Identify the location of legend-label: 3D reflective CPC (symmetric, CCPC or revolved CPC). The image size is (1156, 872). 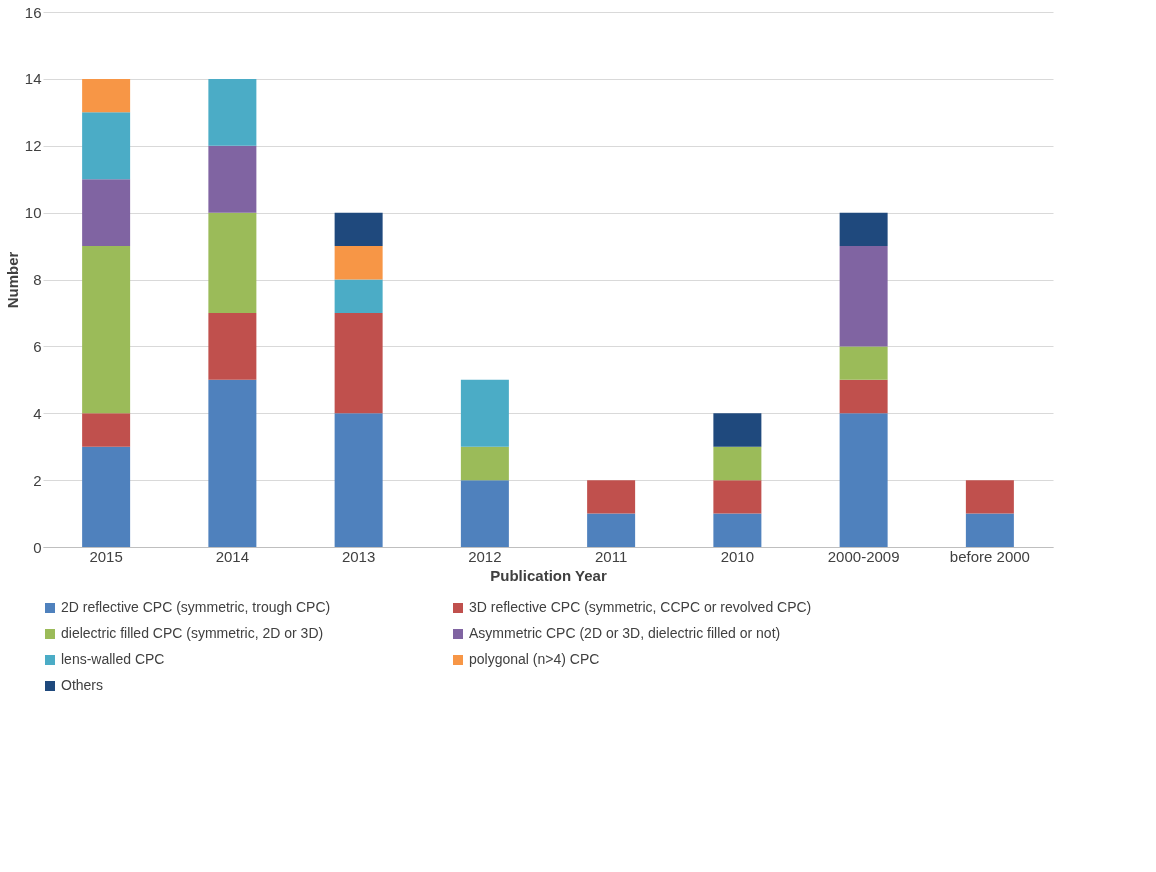
(640, 607).